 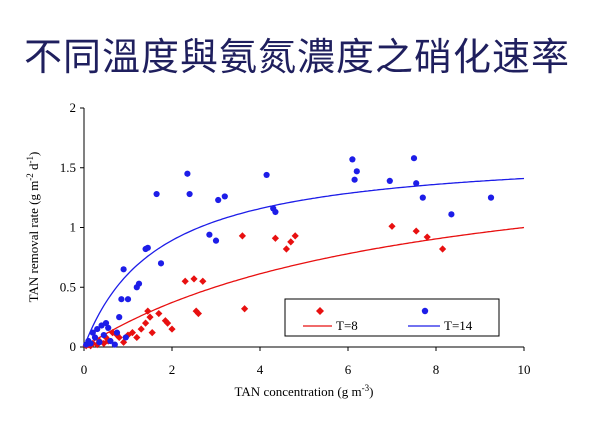 I want to click on y-tick-label: 1, so click(x=73, y=227).